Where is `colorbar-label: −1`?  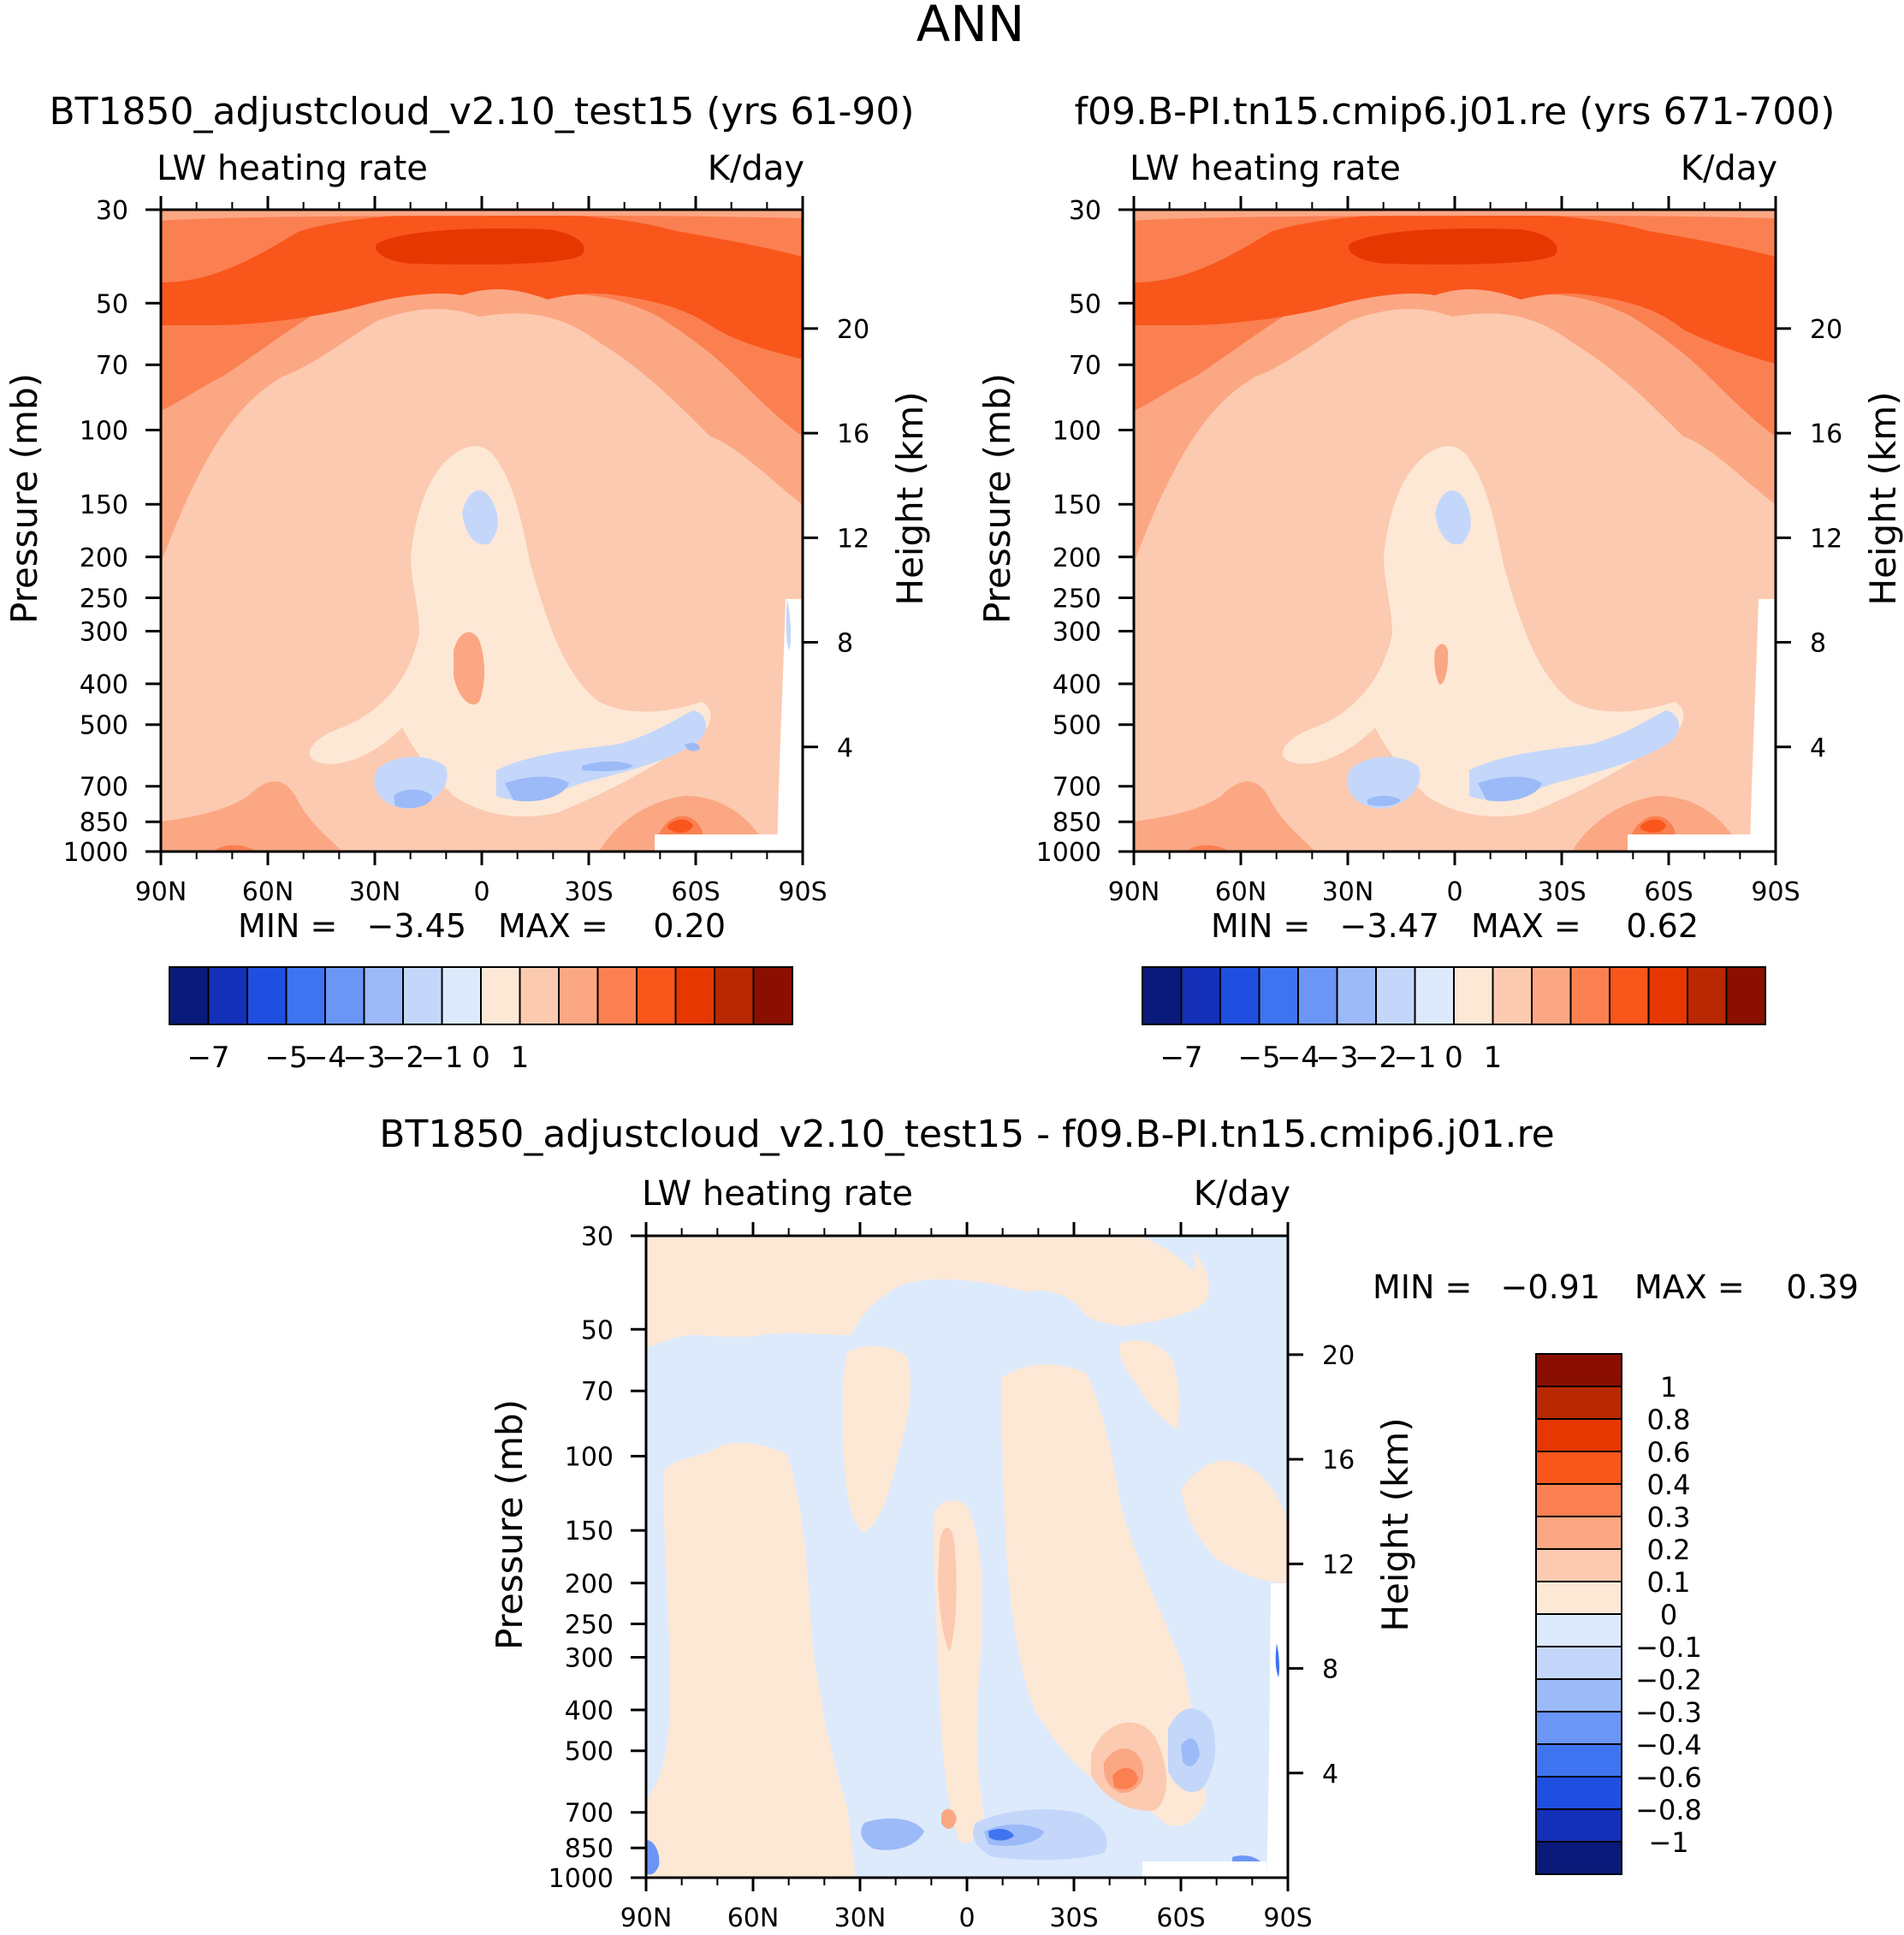
colorbar-label: −1 is located at coordinates (1414, 1058).